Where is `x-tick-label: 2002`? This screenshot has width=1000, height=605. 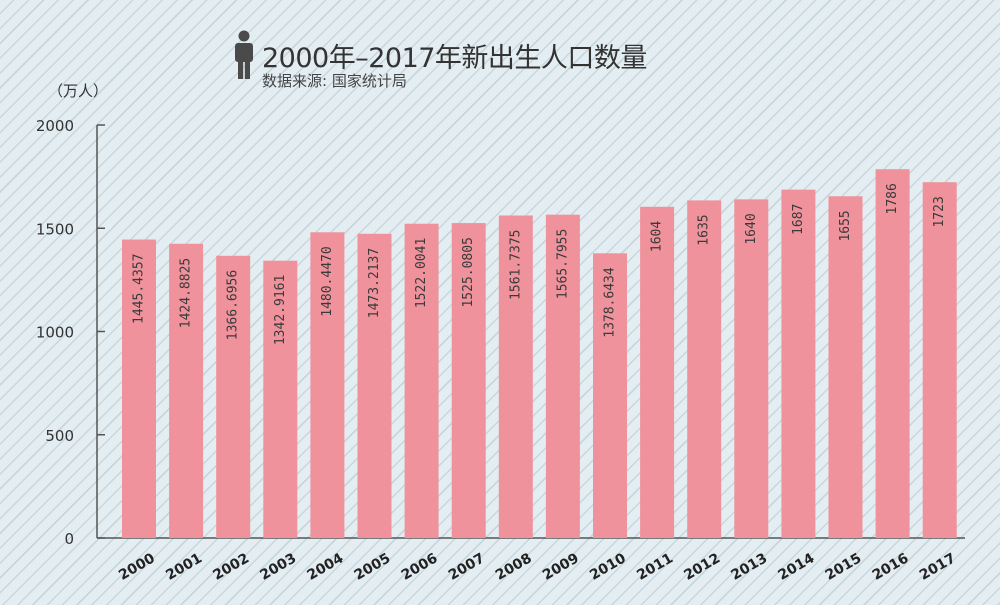 x-tick-label: 2002 is located at coordinates (231, 566).